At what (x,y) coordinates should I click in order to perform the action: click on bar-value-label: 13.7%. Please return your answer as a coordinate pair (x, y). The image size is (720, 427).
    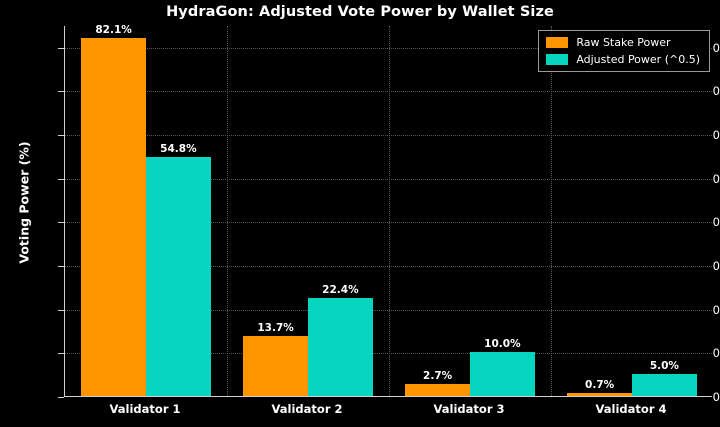
    Looking at the image, I should click on (275, 328).